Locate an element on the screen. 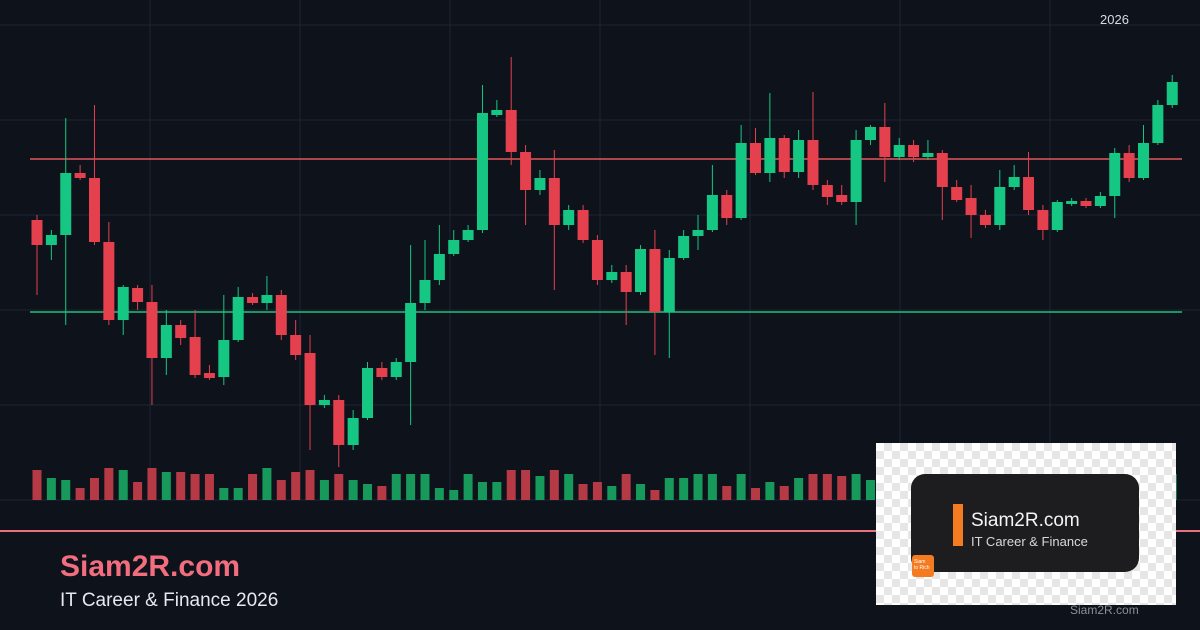 This screenshot has width=1200, height=630. logo-icon: Siam to Rich is located at coordinates (923, 566).